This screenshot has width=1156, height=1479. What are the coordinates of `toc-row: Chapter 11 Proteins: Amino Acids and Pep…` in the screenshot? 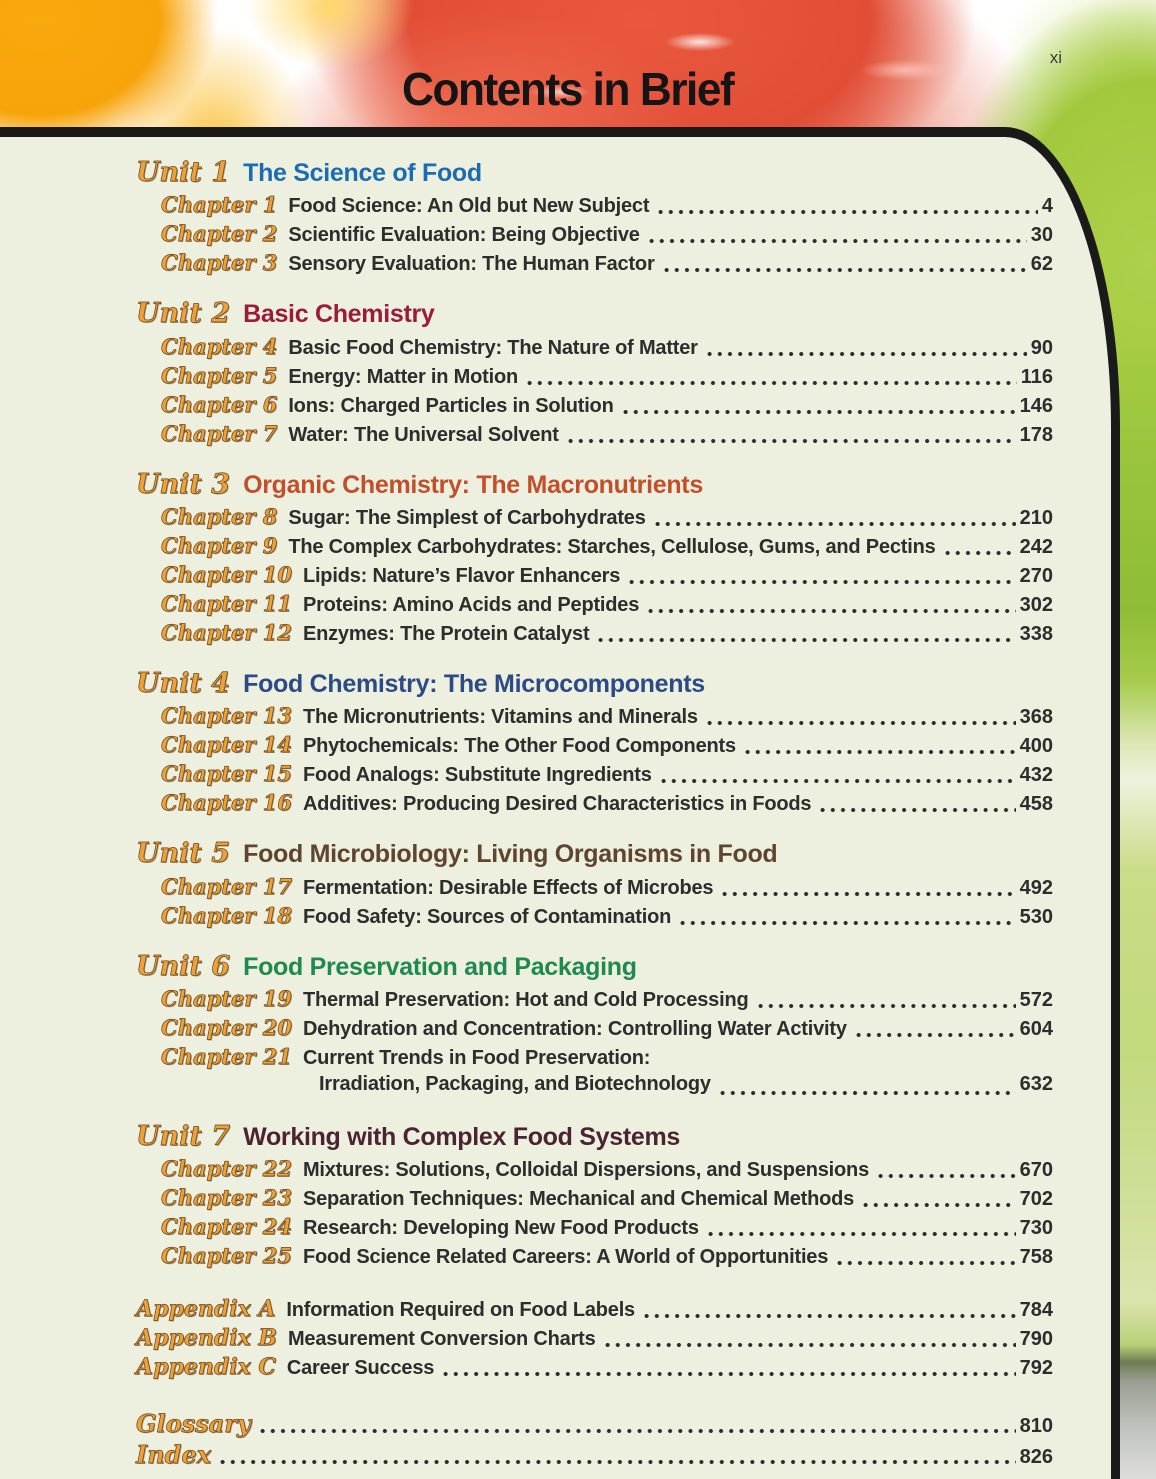 It's located at (594, 605).